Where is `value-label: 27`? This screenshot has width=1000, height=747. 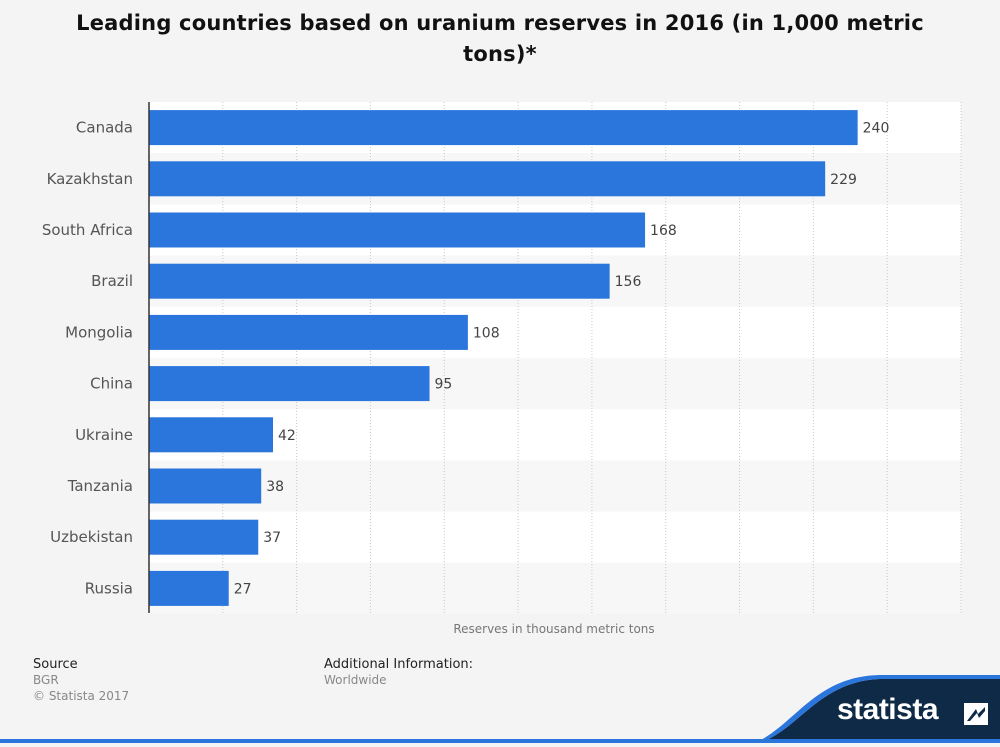 value-label: 27 is located at coordinates (243, 589).